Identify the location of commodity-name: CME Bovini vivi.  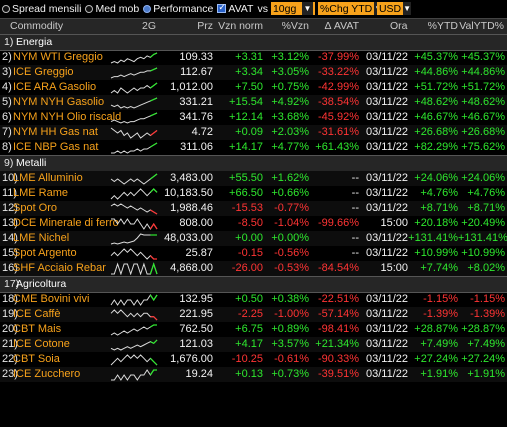
(51, 299).